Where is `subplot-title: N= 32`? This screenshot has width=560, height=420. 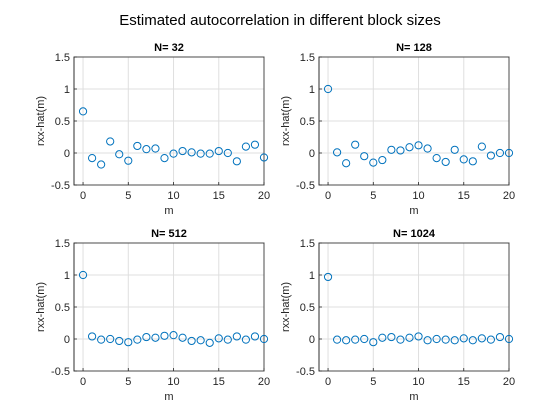
subplot-title: N= 32 is located at coordinates (169, 48).